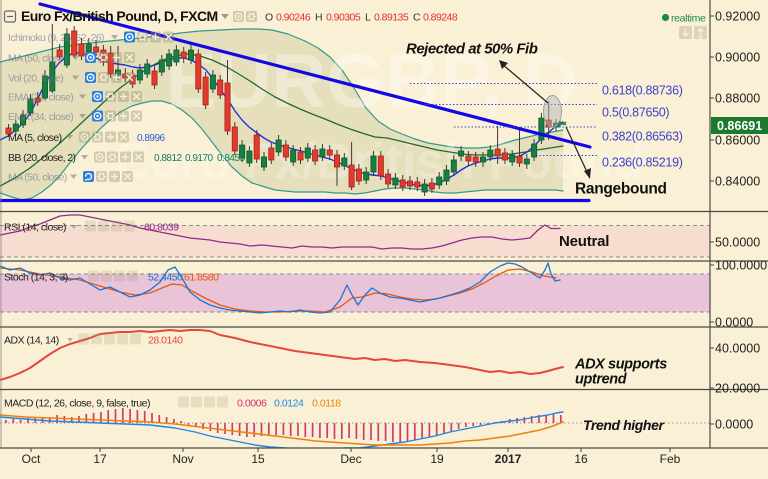 This screenshot has height=479, width=768. Describe the element at coordinates (182, 459) in the screenshot. I see `svg-text: Nov` at that location.